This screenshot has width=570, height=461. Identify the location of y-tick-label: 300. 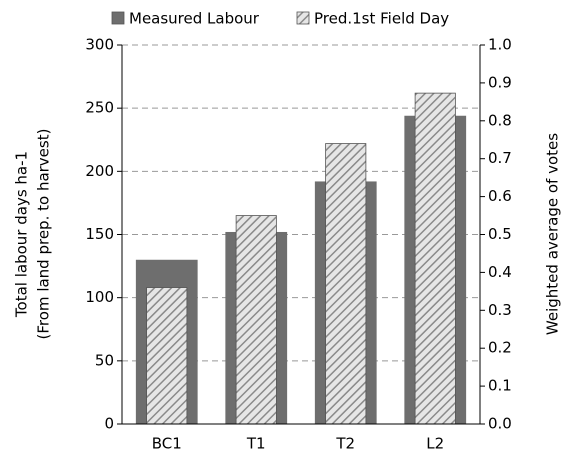
(99, 45).